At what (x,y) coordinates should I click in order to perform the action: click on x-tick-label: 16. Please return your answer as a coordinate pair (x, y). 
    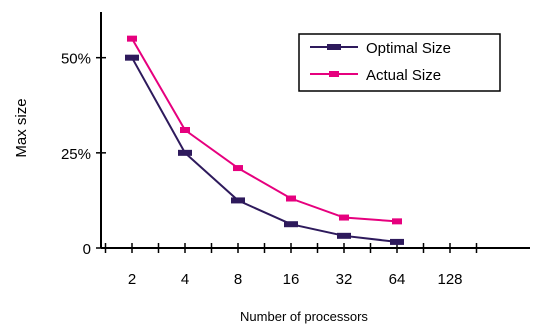
    Looking at the image, I should click on (291, 279).